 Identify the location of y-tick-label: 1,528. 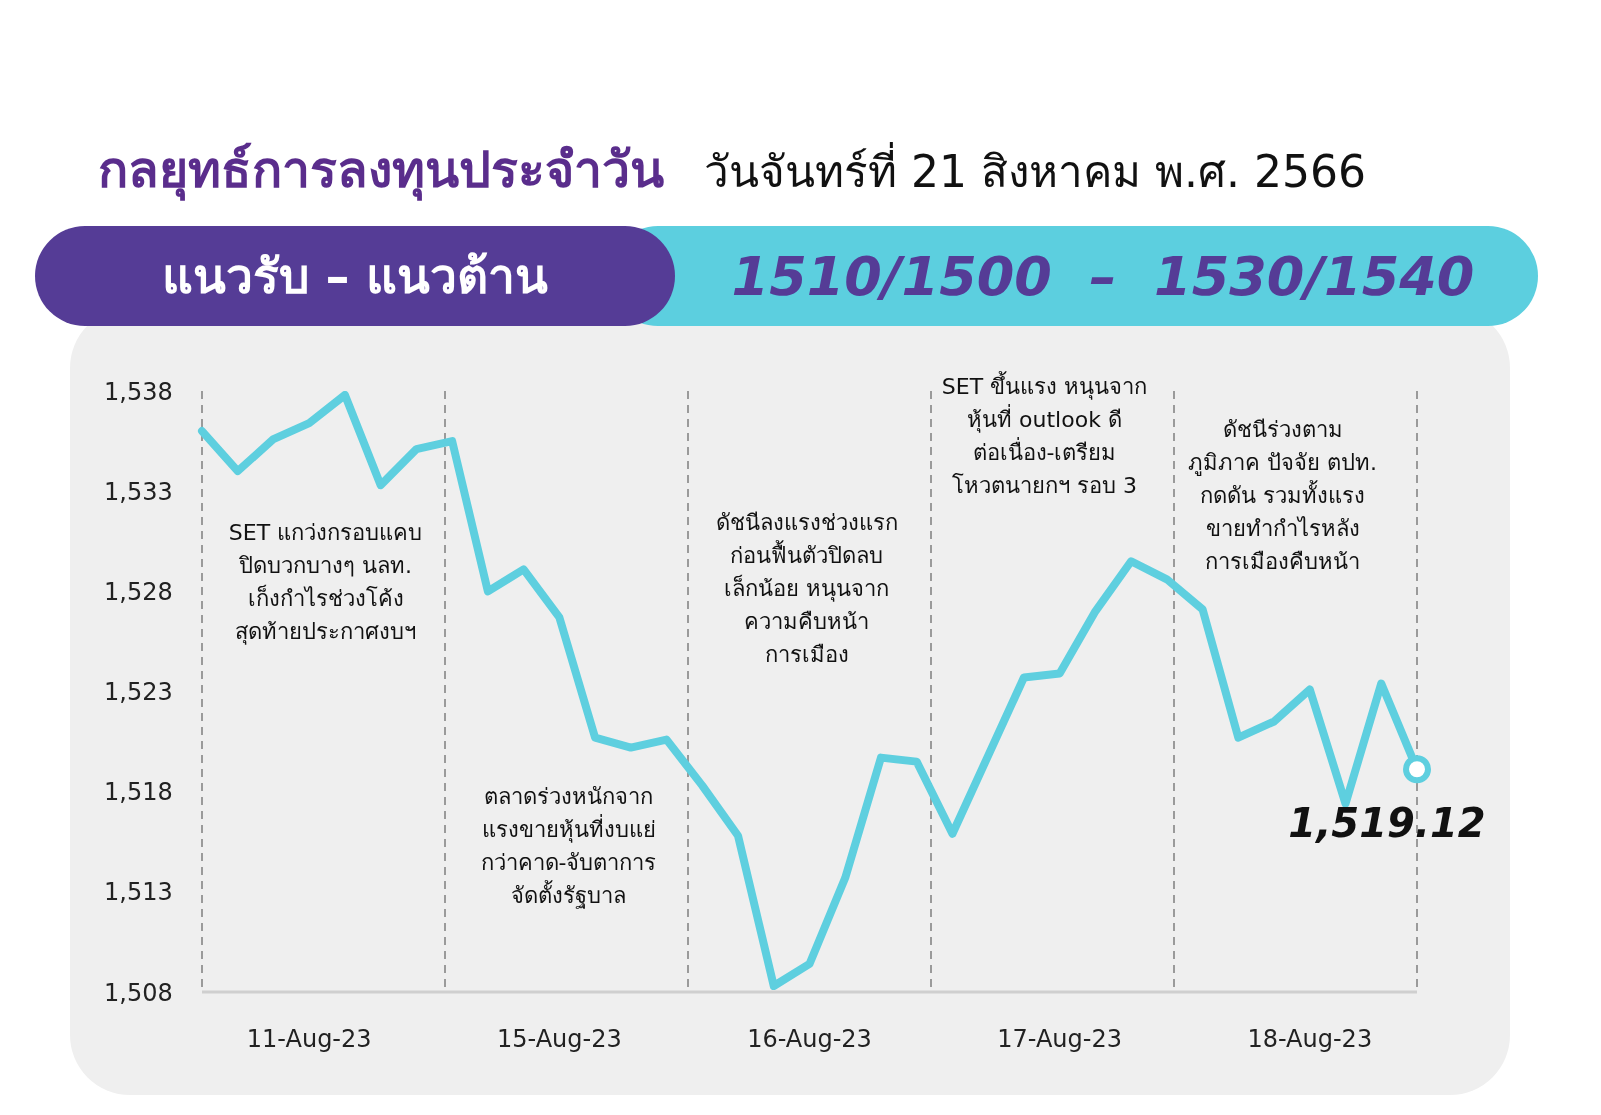
(138, 591).